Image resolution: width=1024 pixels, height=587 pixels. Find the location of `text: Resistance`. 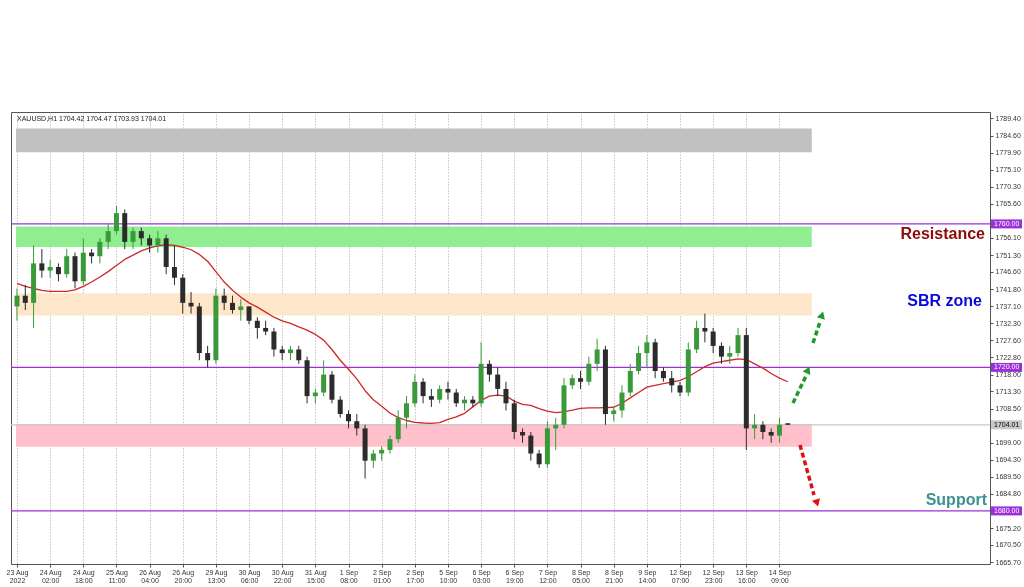

text: Resistance is located at coordinates (943, 233).